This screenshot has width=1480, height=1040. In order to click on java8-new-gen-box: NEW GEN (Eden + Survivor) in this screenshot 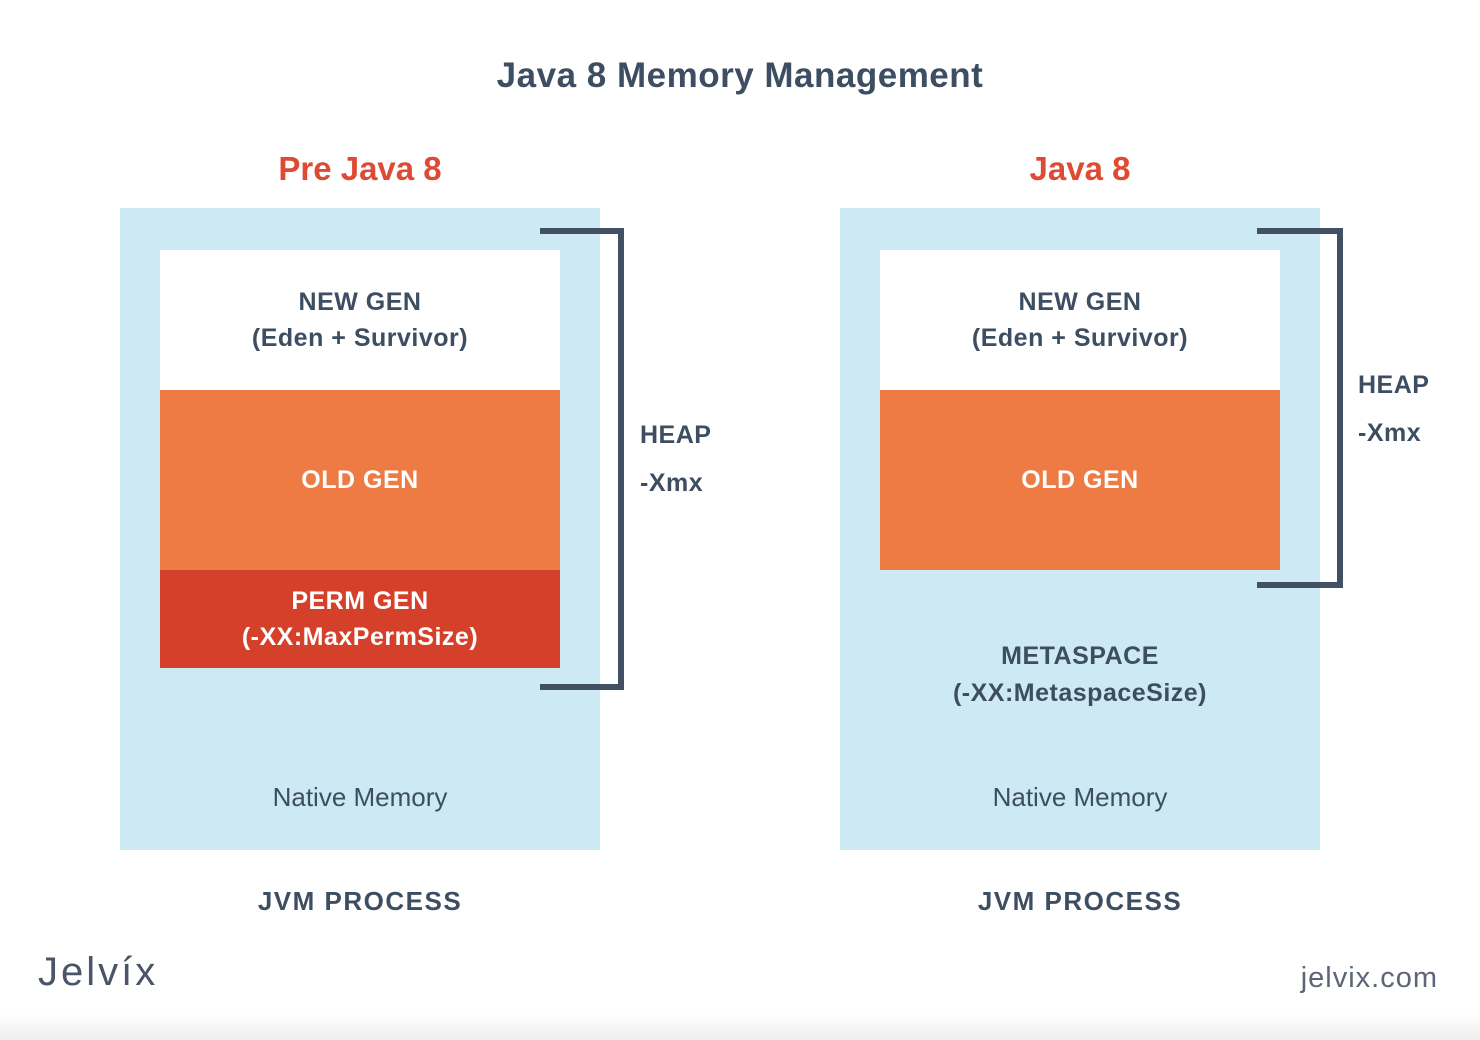, I will do `click(1080, 320)`.